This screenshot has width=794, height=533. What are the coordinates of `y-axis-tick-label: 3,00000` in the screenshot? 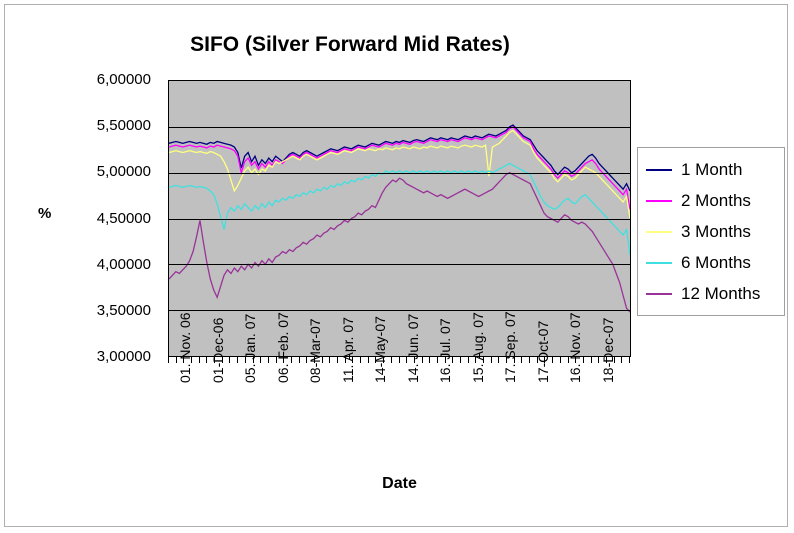 It's located at (123, 356).